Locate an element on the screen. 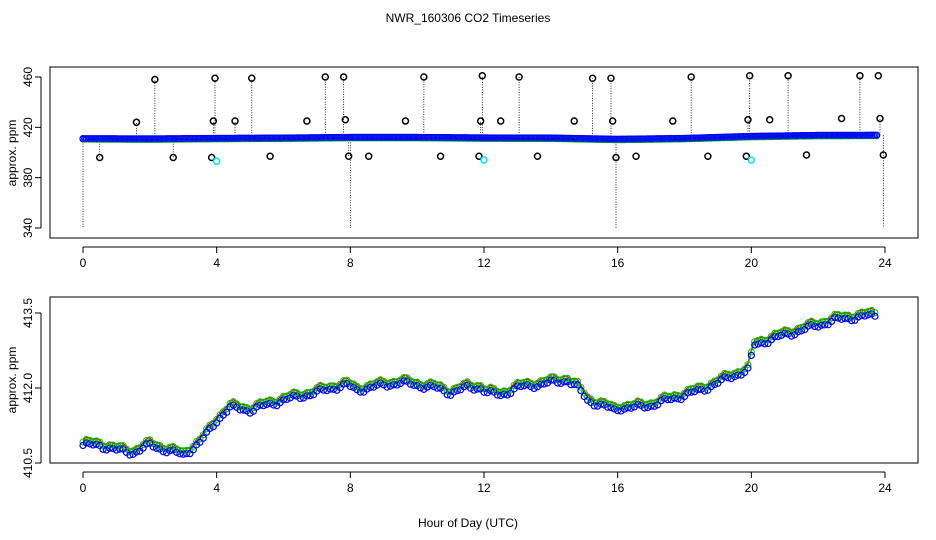 The image size is (936, 540). figure-title: NWR_160306 CO2 Timeseries is located at coordinates (468, 18).